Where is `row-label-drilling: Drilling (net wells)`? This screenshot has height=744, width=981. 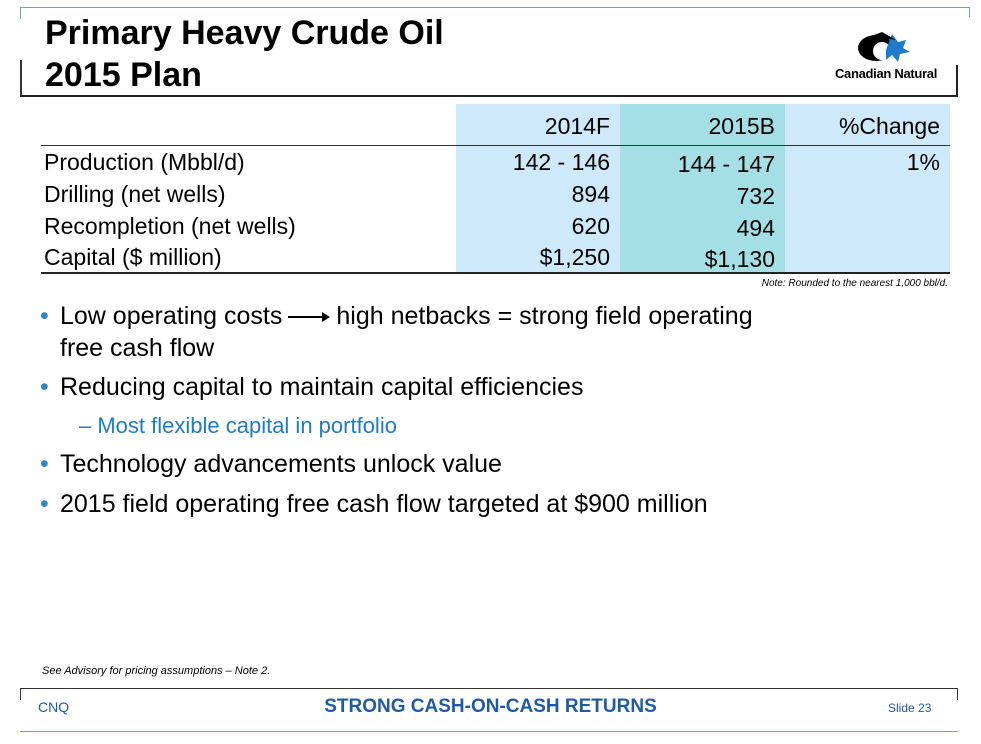
row-label-drilling: Drilling (net wells) is located at coordinates (135, 194).